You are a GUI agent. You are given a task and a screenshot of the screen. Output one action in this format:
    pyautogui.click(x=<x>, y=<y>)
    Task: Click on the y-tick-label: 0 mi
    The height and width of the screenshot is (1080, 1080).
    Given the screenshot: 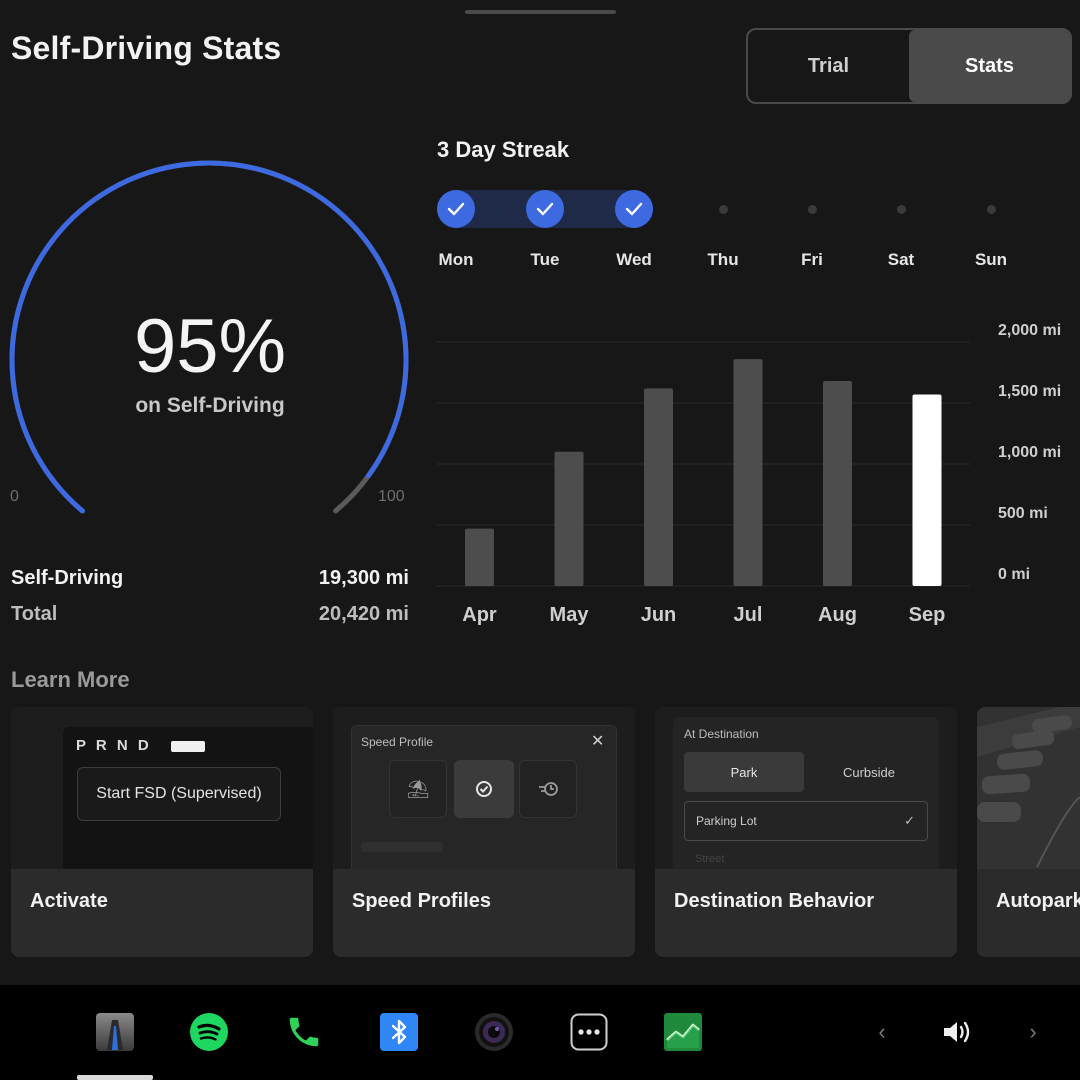 What is the action you would take?
    pyautogui.click(x=1014, y=574)
    